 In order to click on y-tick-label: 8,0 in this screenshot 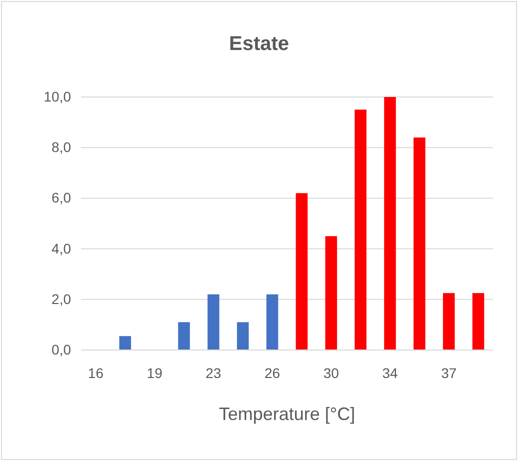, I will do `click(62, 147)`.